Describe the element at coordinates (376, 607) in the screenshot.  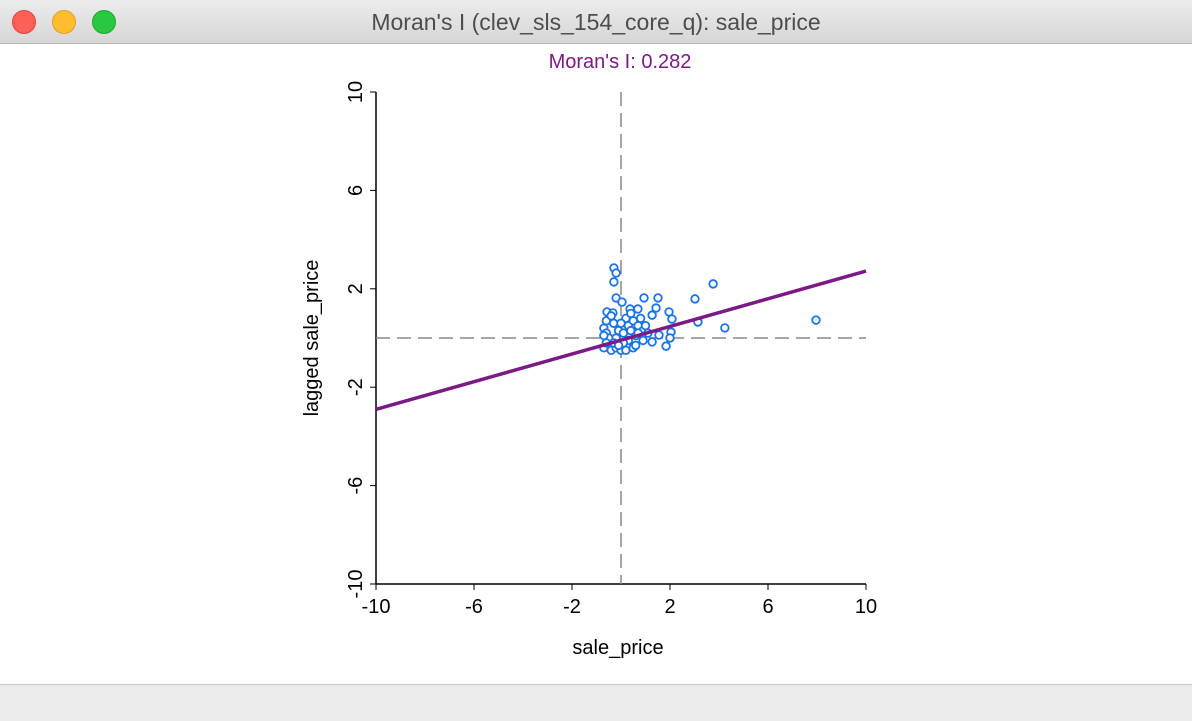
I see `x-tick-label: -10` at that location.